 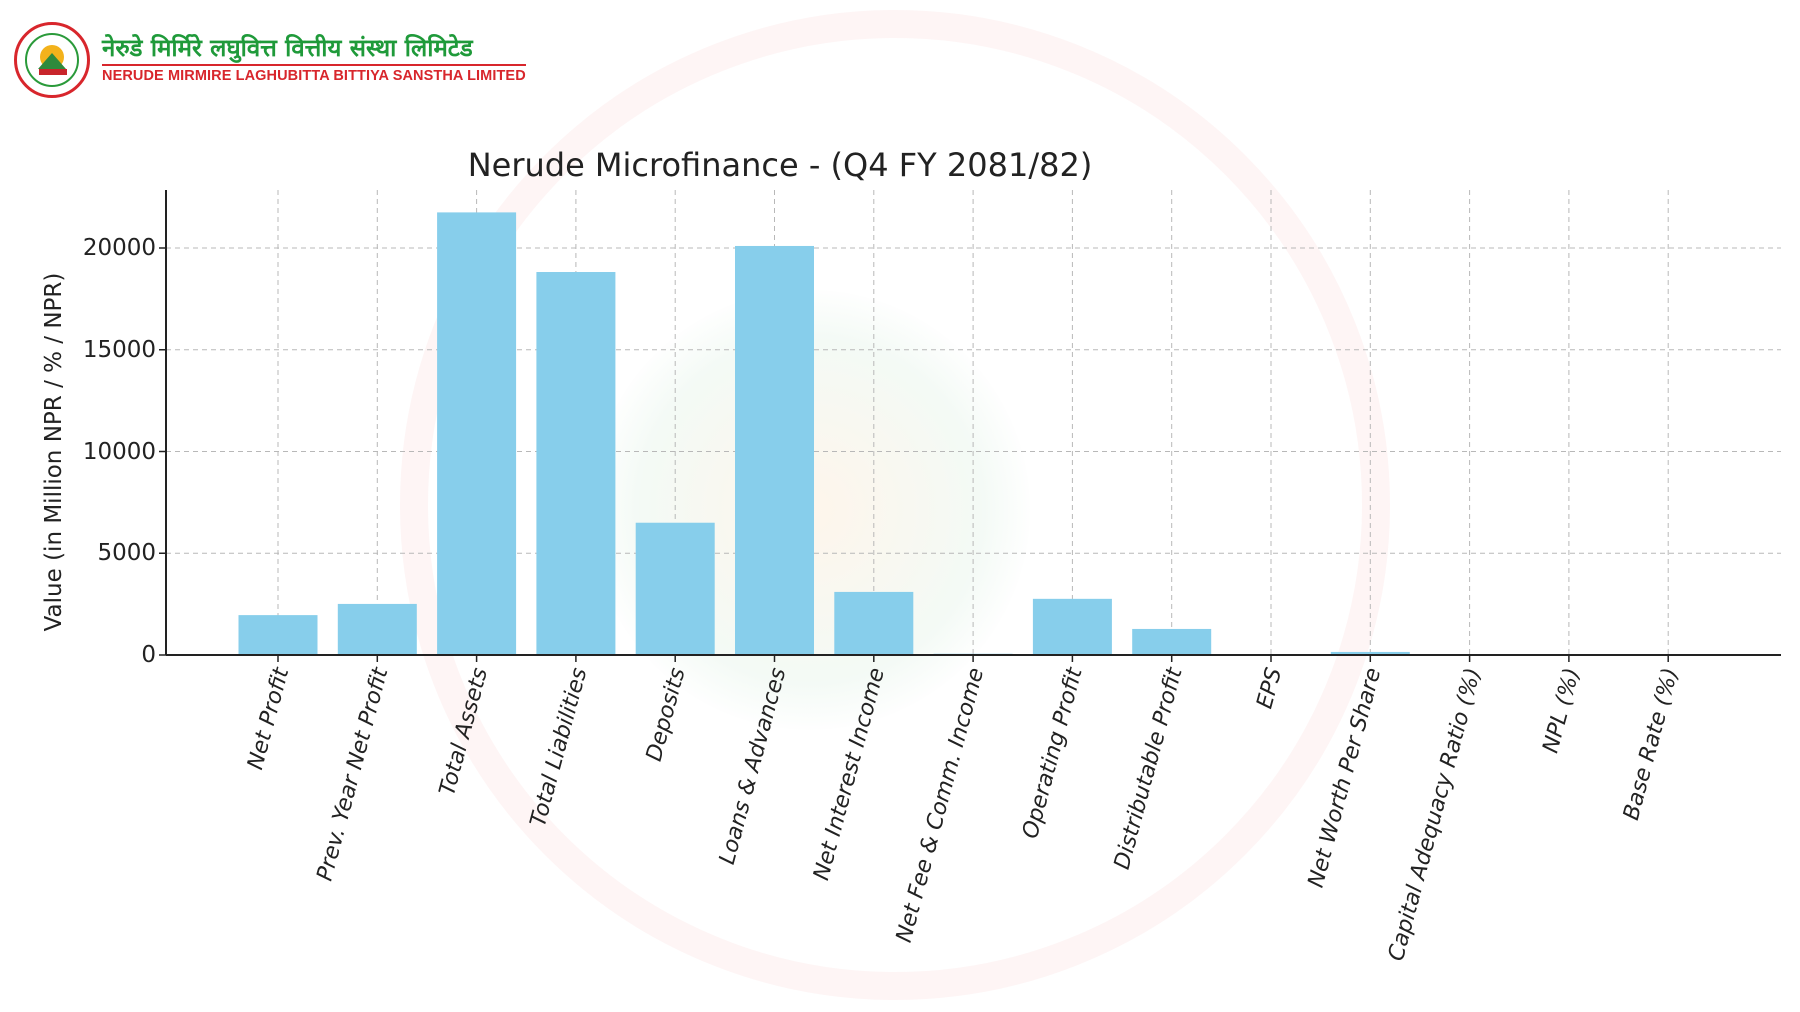 I want to click on bar-prev-year-net-profit, so click(x=377, y=629).